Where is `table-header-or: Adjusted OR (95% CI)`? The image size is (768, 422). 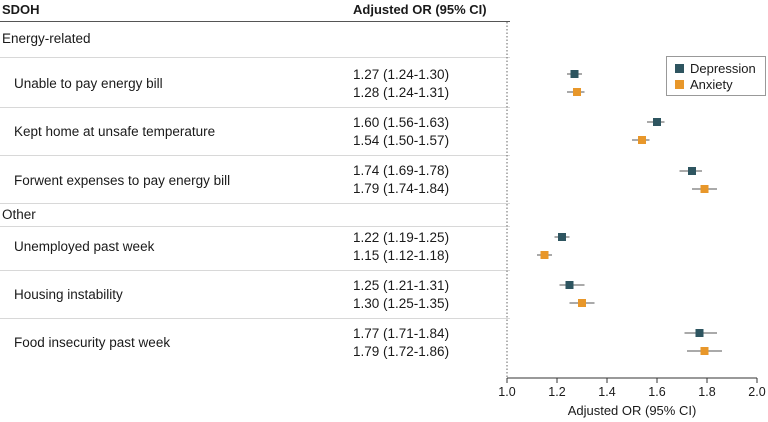
table-header-or: Adjusted OR (95% CI) is located at coordinates (420, 9).